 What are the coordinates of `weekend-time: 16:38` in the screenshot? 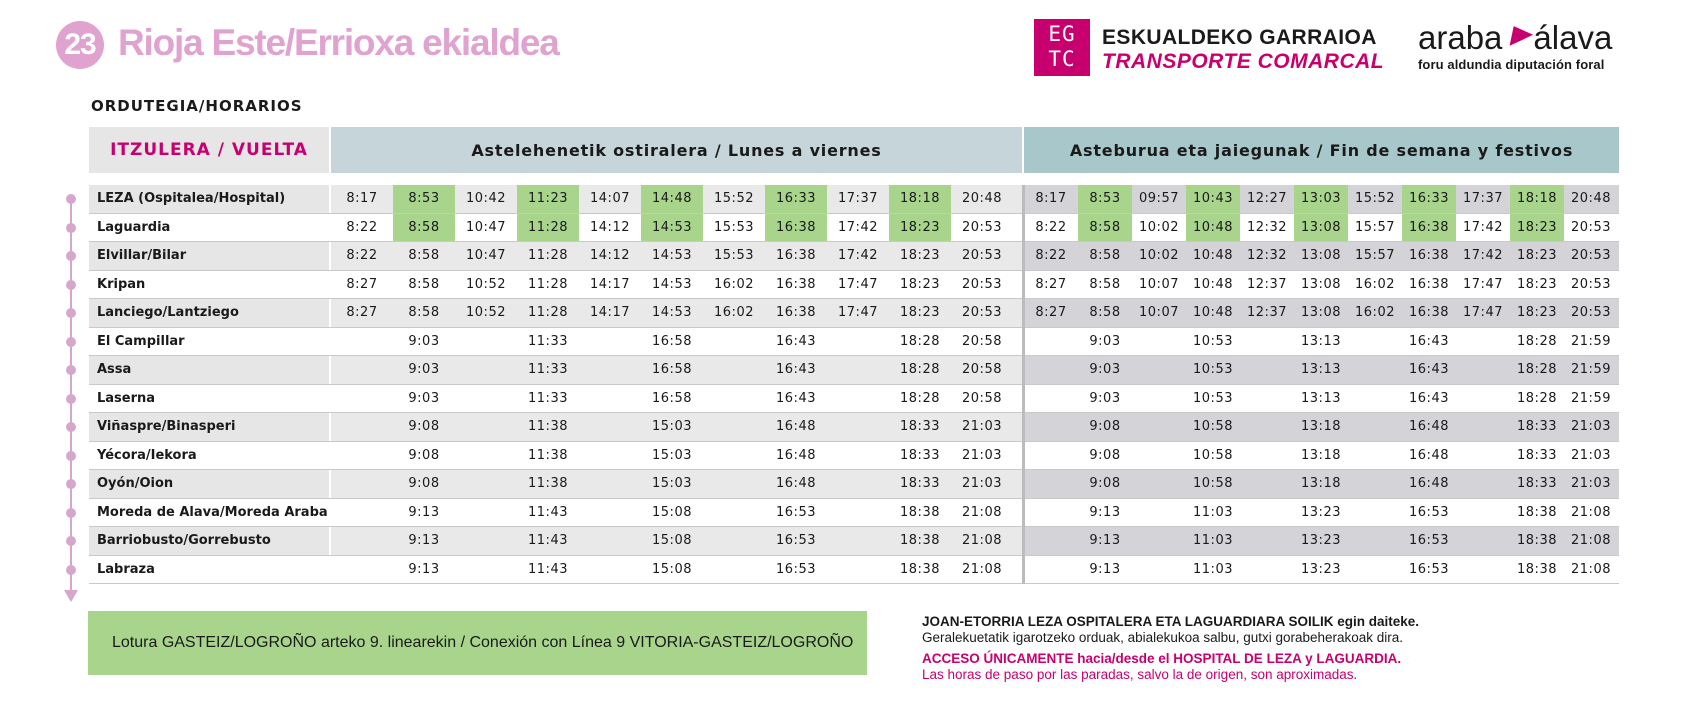 It's located at (1429, 313).